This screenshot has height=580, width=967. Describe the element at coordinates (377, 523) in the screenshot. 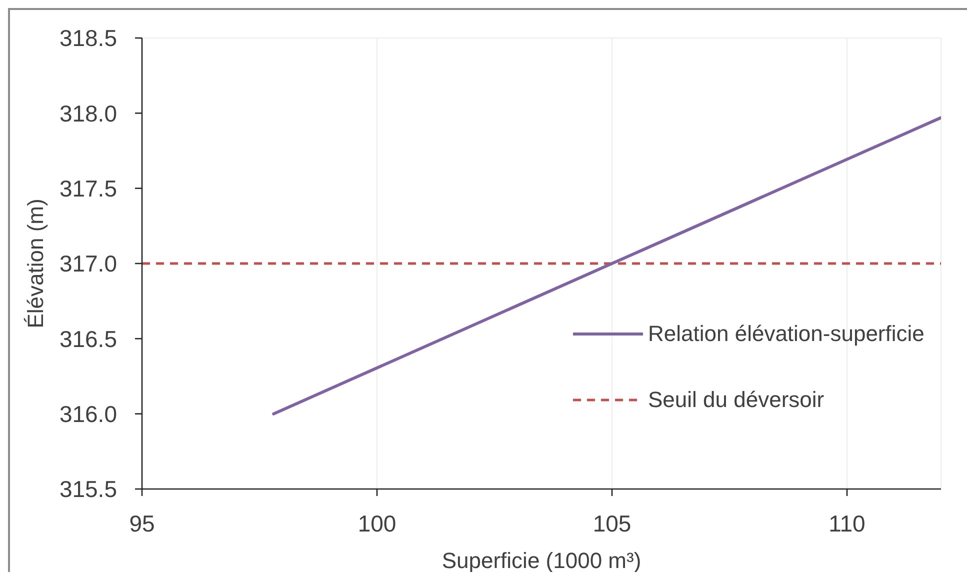

I see `x-tick-label: 100` at that location.